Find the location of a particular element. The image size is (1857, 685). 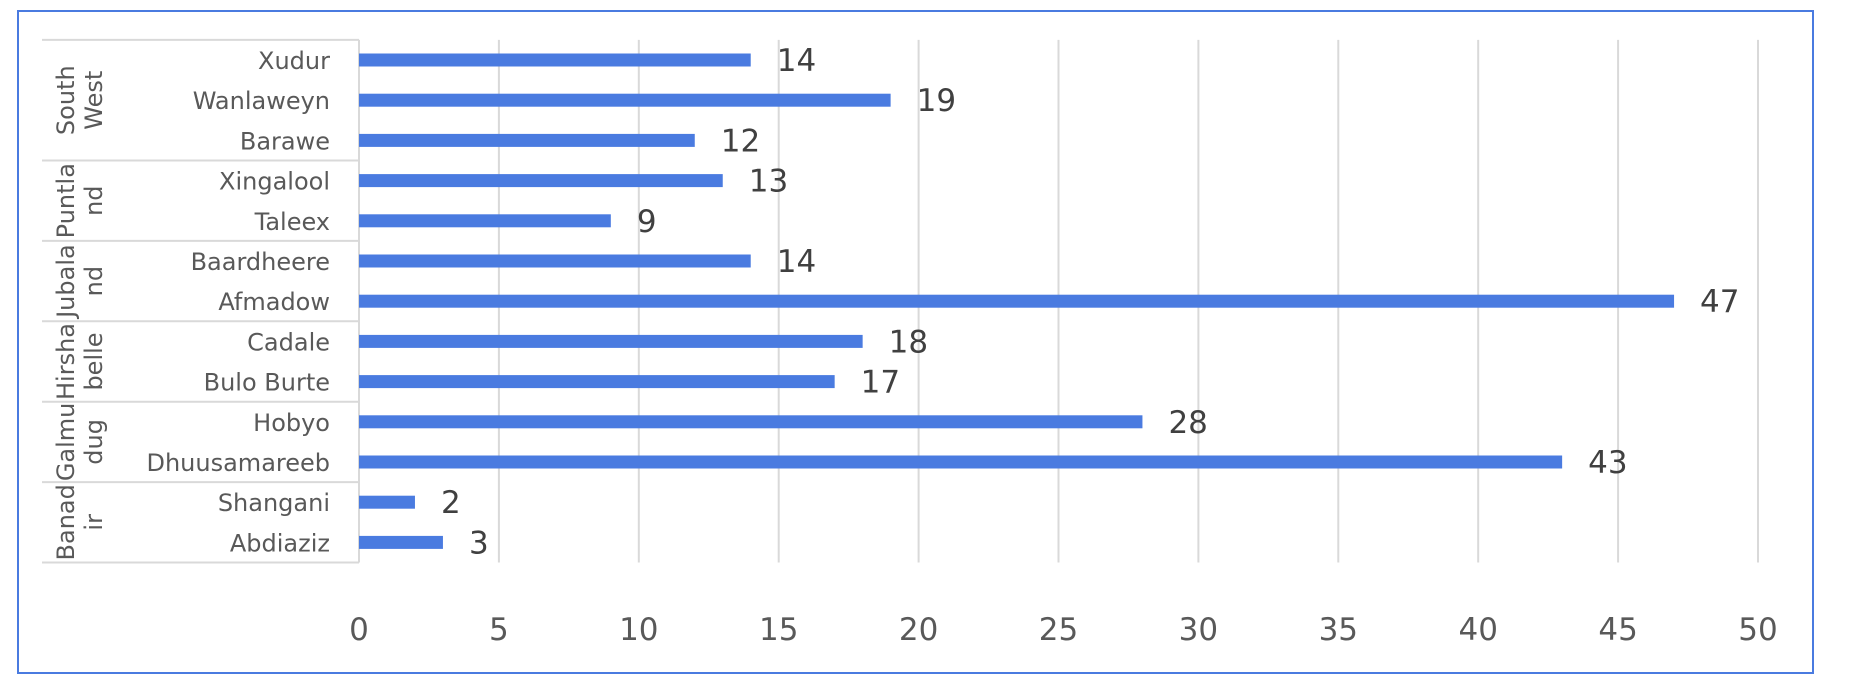

category-label: Bulo Burte is located at coordinates (267, 383).